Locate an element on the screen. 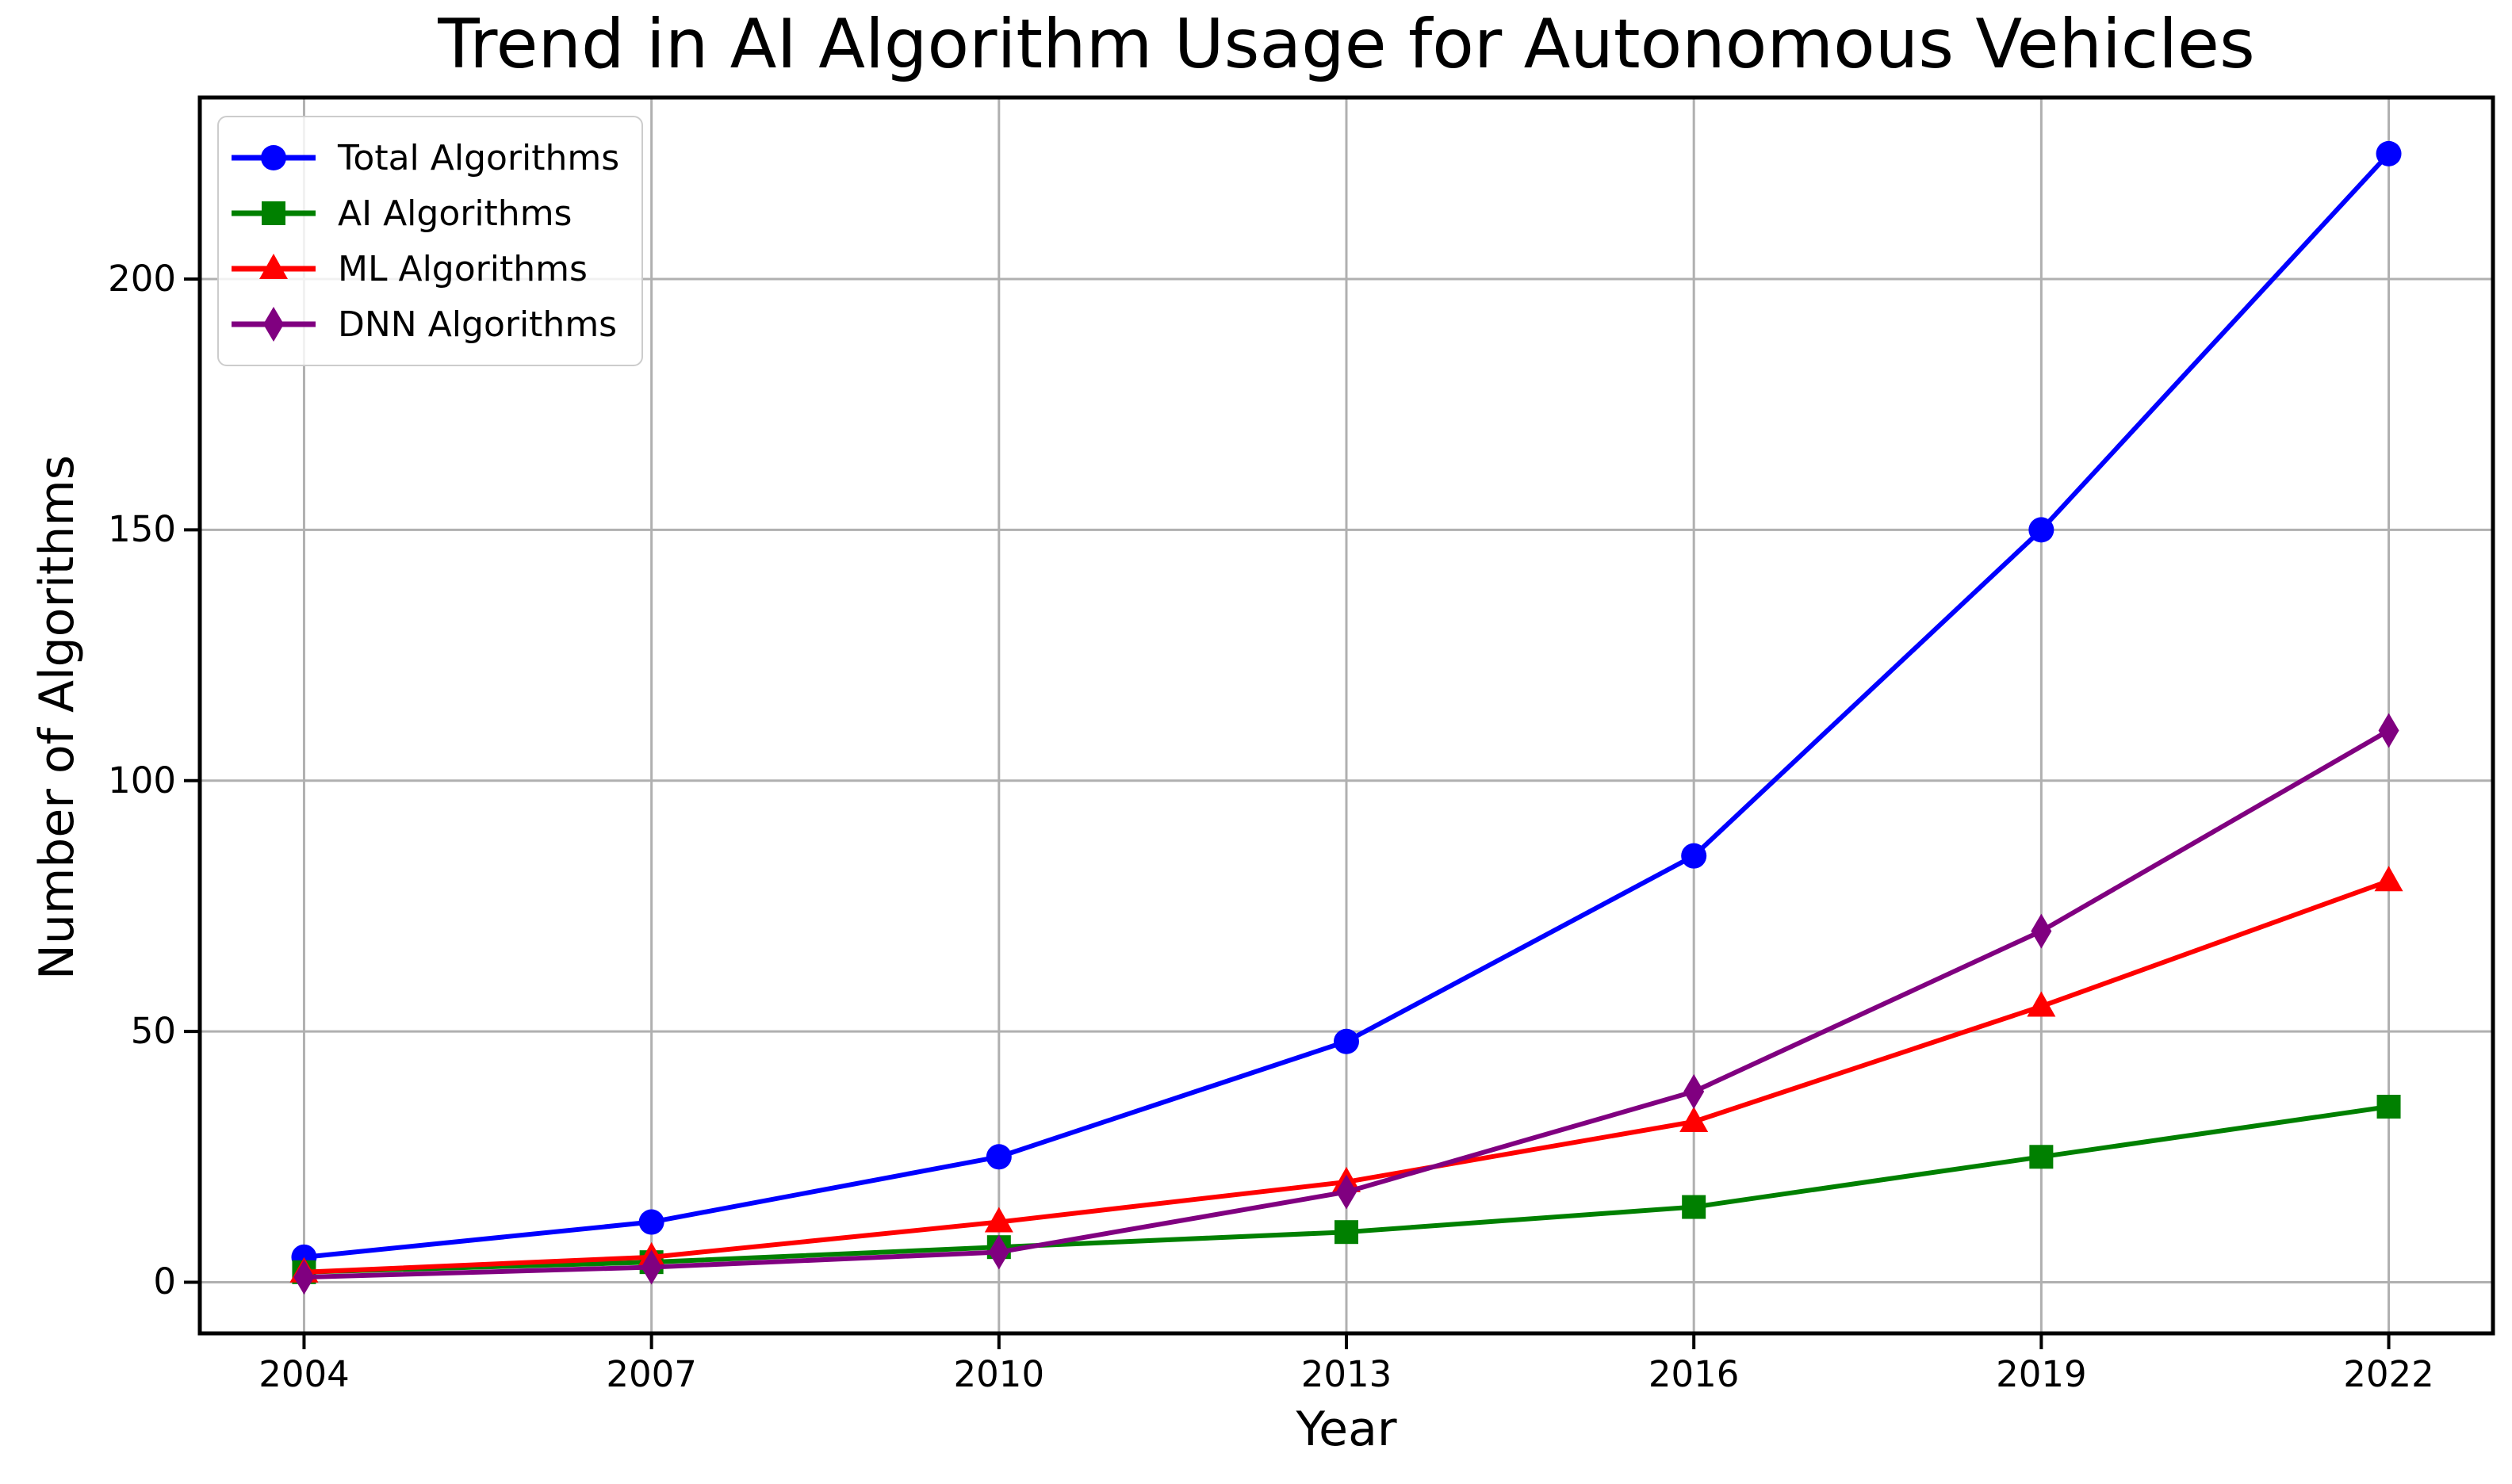  legend-item-label: Total Algorithms is located at coordinates (479, 157).